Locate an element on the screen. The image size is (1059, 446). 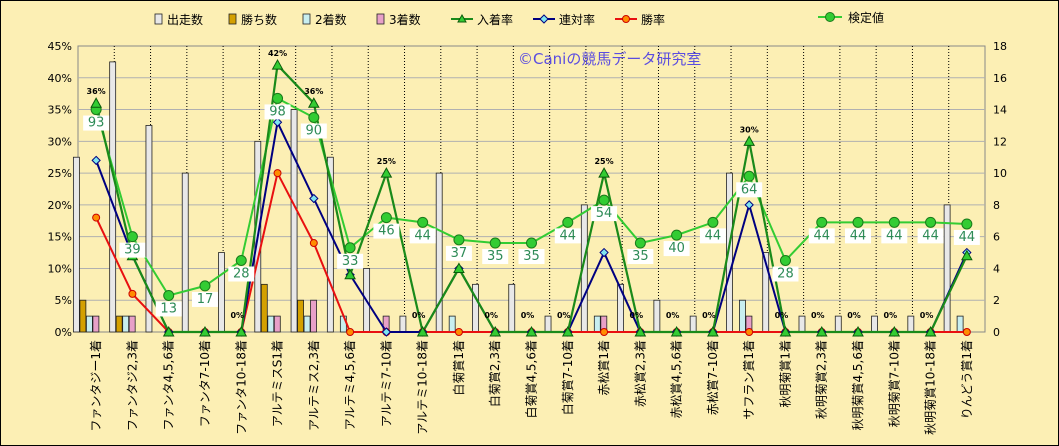
category-label: アルテミス2,3着 is located at coordinates (313, 385).